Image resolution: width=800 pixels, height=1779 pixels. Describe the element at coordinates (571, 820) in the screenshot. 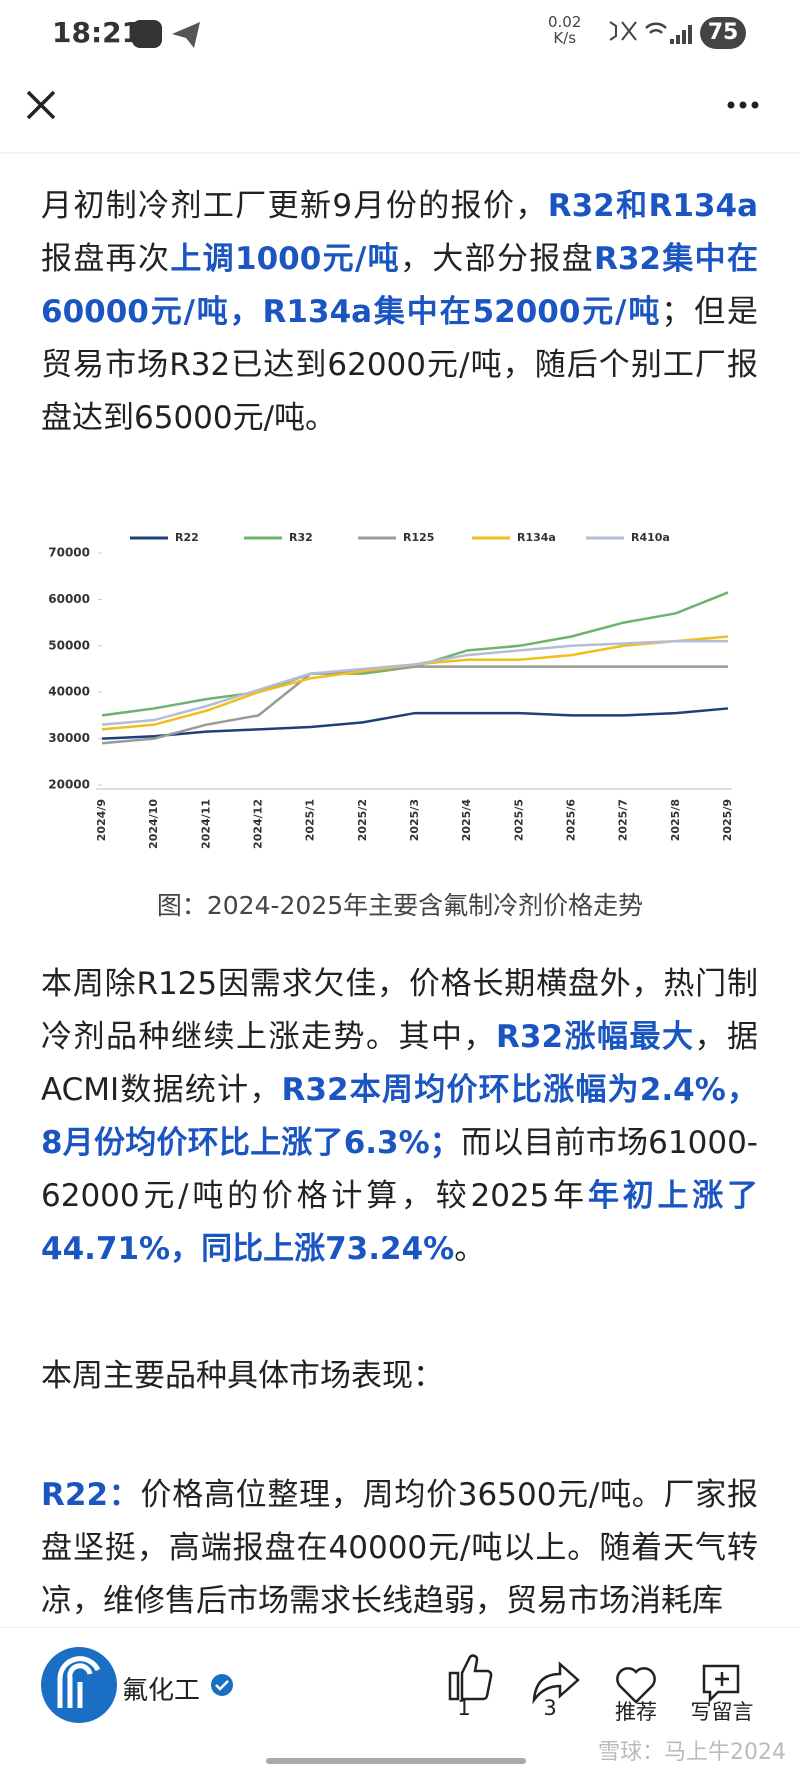

I see `x-tick-label: 2025/6` at that location.